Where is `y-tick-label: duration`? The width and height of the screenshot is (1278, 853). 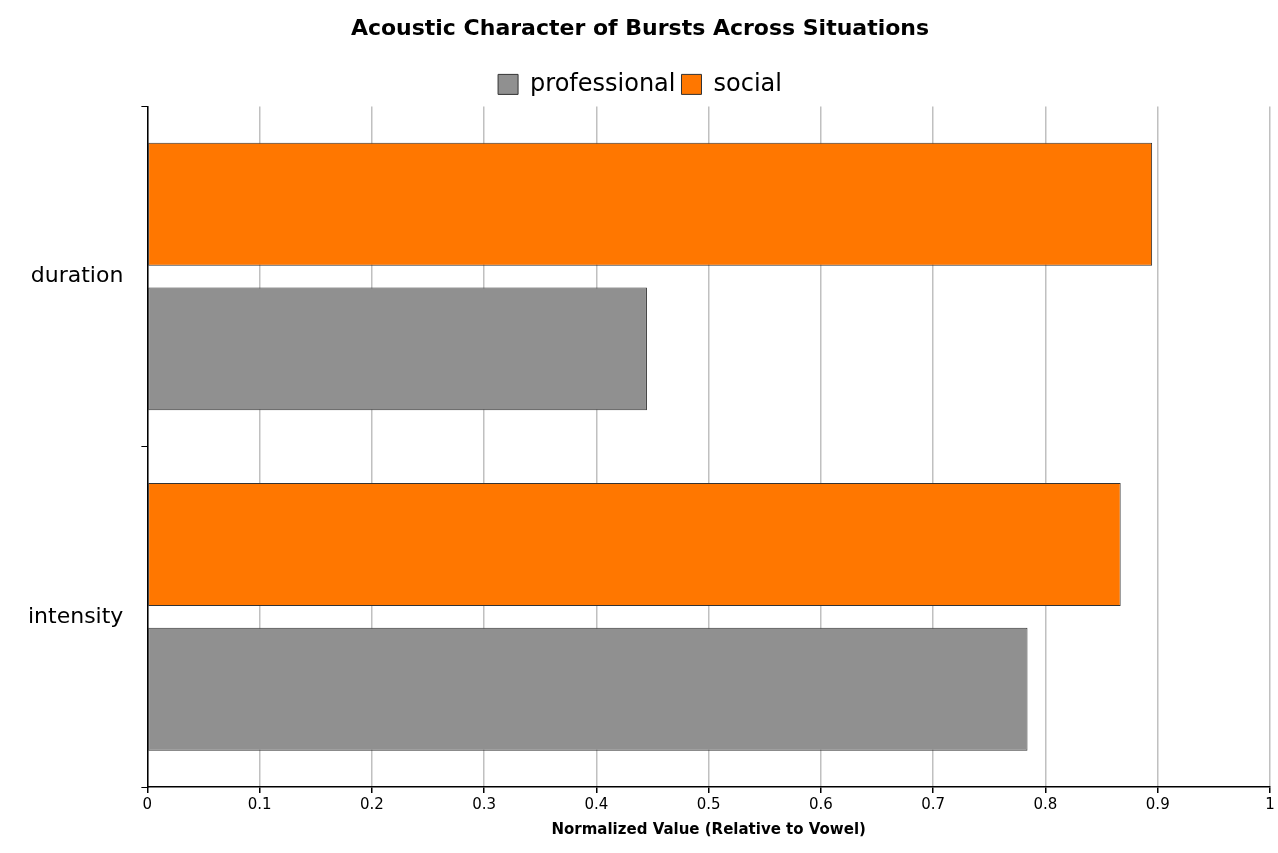
y-tick-label: duration is located at coordinates (77, 275).